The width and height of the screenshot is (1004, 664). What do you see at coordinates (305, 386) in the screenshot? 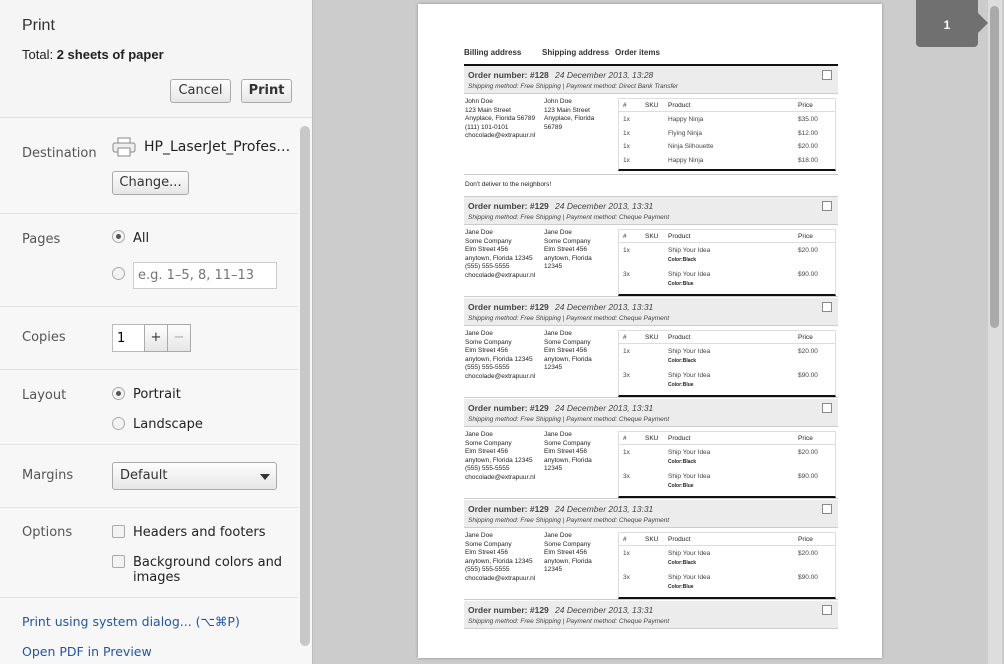
I see `settings-scrollbar` at bounding box center [305, 386].